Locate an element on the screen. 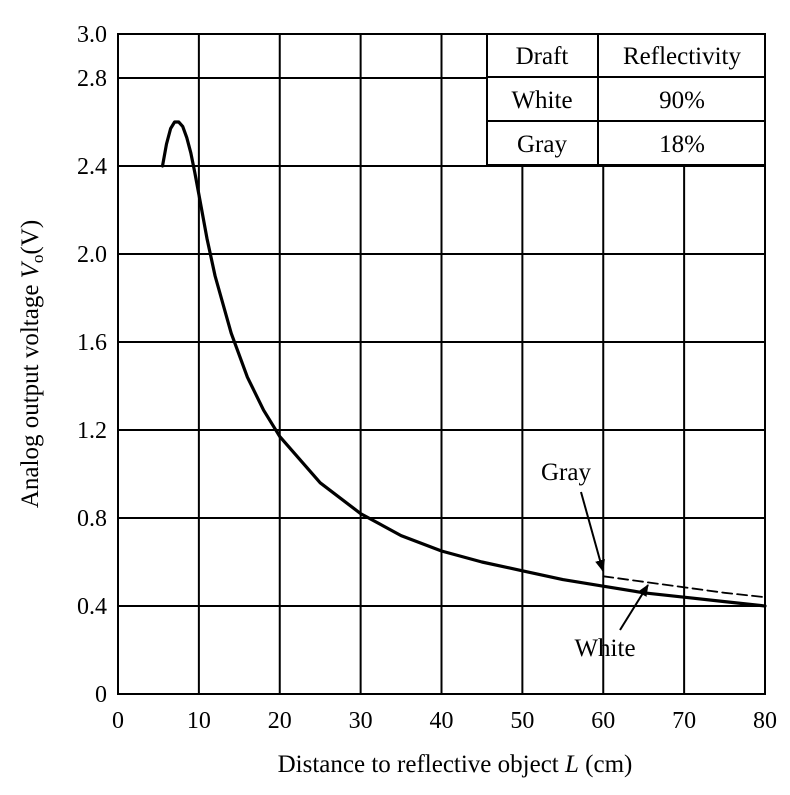 The width and height of the screenshot is (790, 795). legend-header-draft: Draft is located at coordinates (542, 56).